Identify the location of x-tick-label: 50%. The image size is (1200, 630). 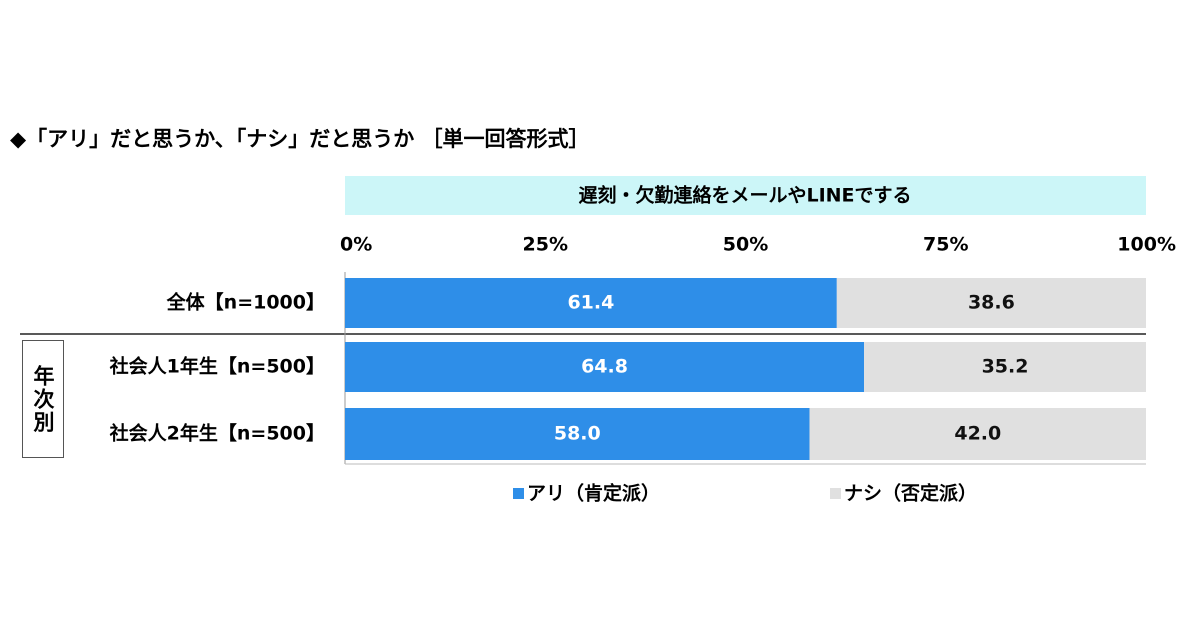
(745, 245).